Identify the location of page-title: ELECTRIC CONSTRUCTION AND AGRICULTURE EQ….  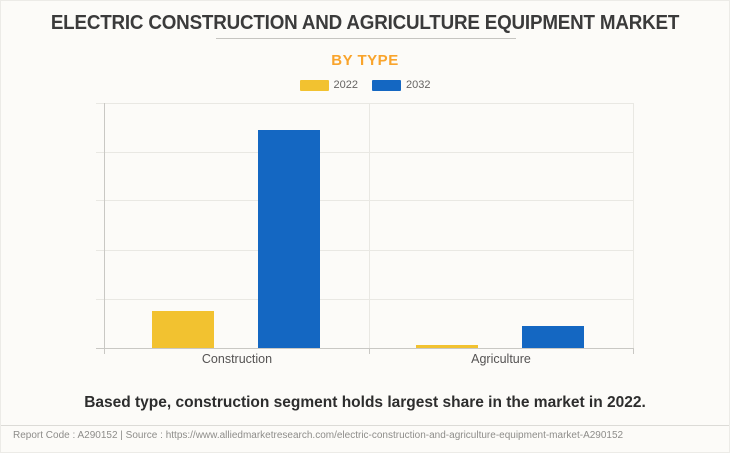
(365, 23).